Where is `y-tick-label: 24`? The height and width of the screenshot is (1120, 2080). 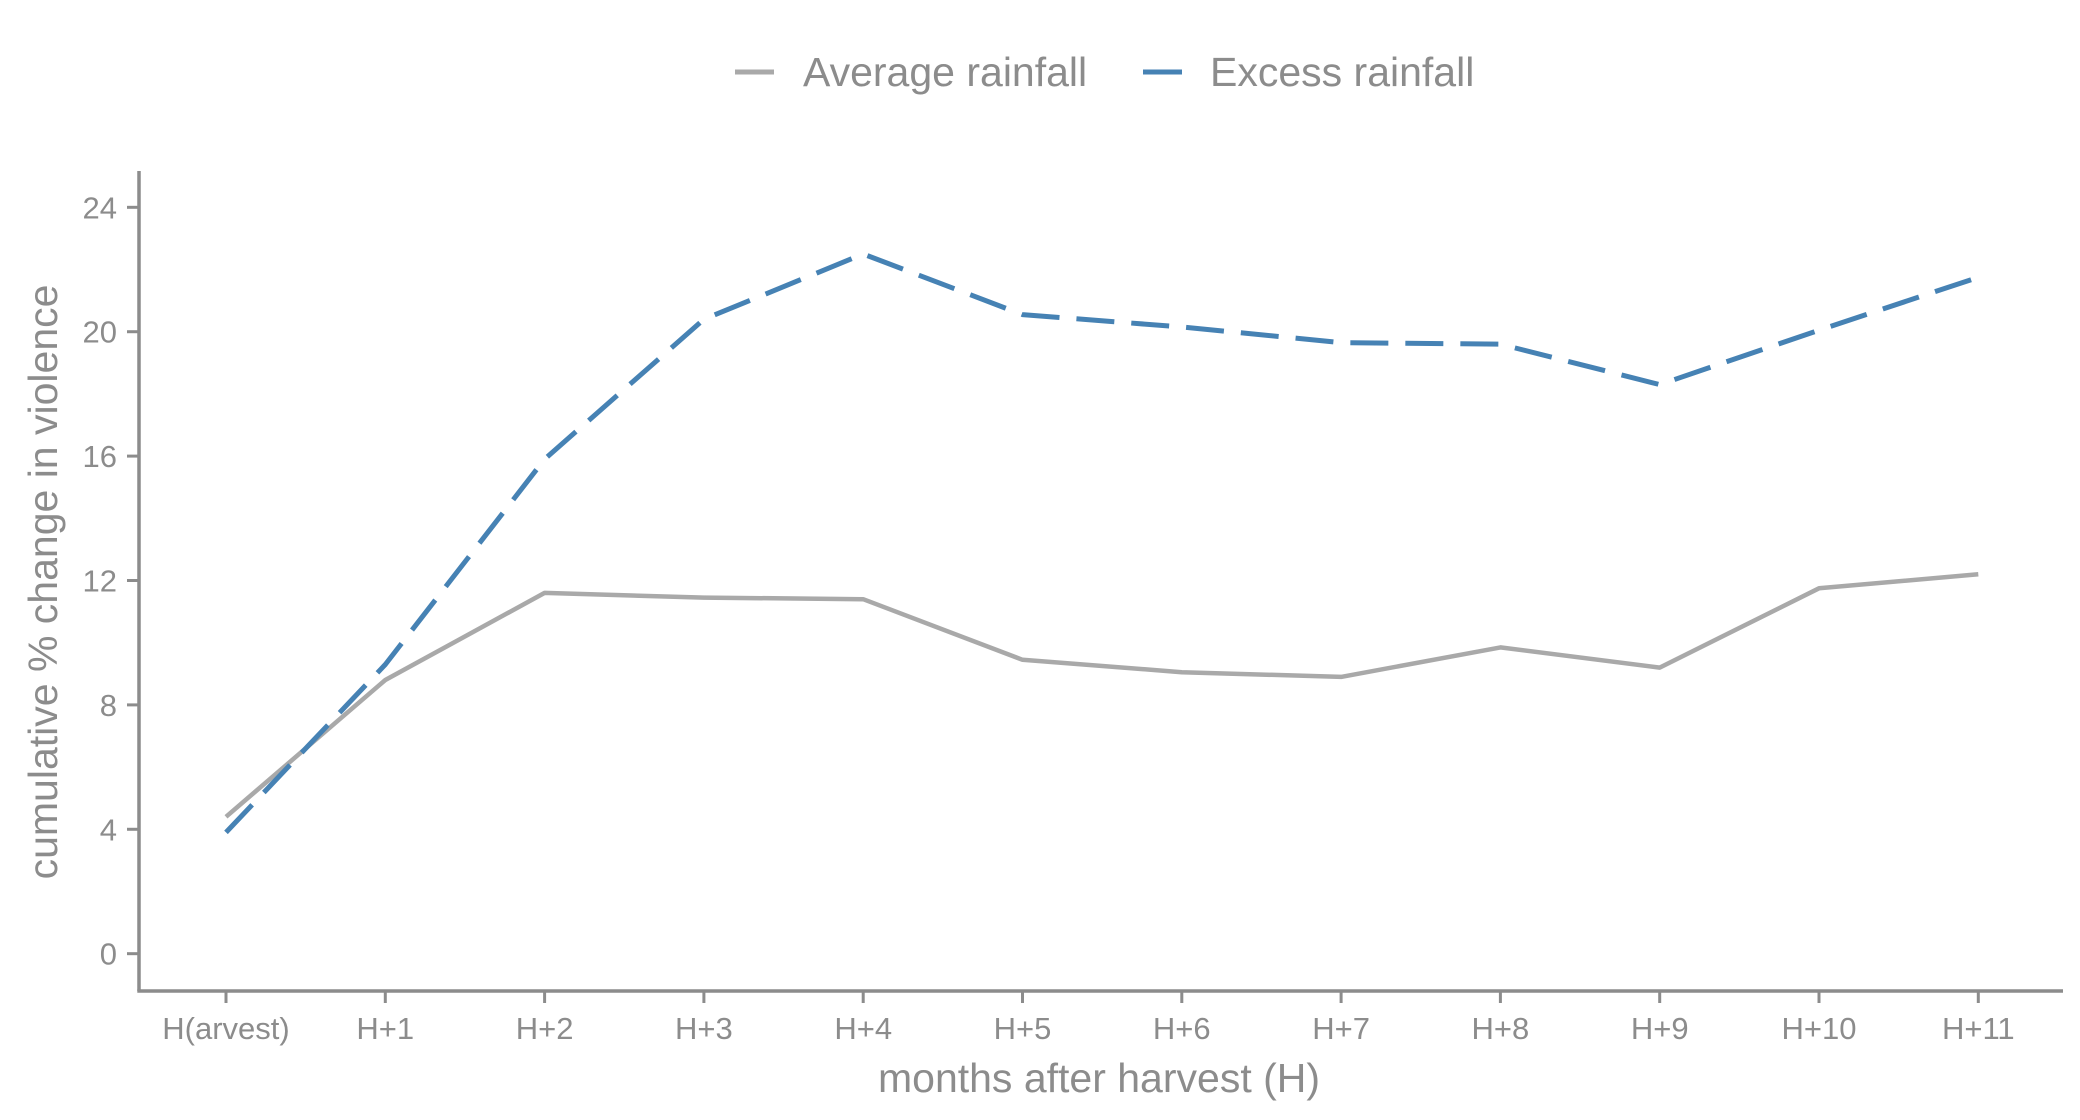 y-tick-label: 24 is located at coordinates (100, 207).